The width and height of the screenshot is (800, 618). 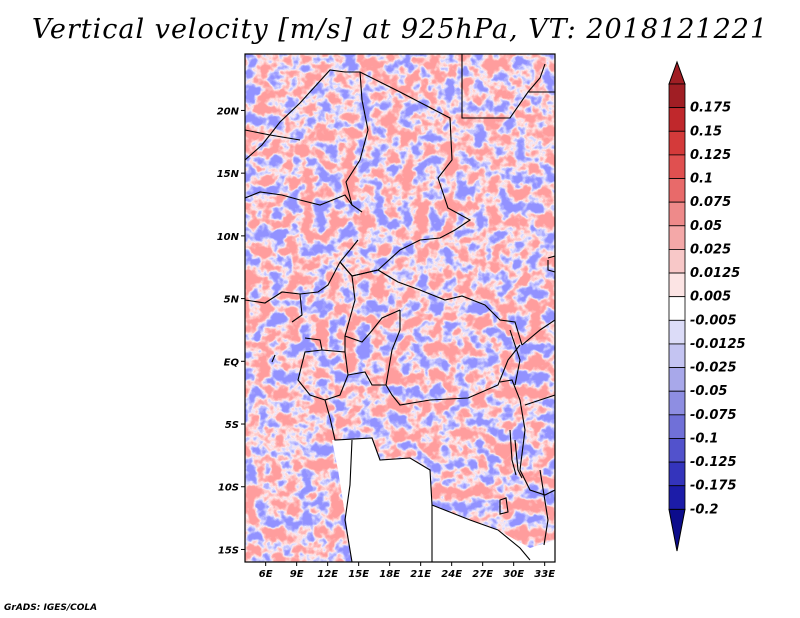 I want to click on lat-tick-label: 15N, so click(x=228, y=174).